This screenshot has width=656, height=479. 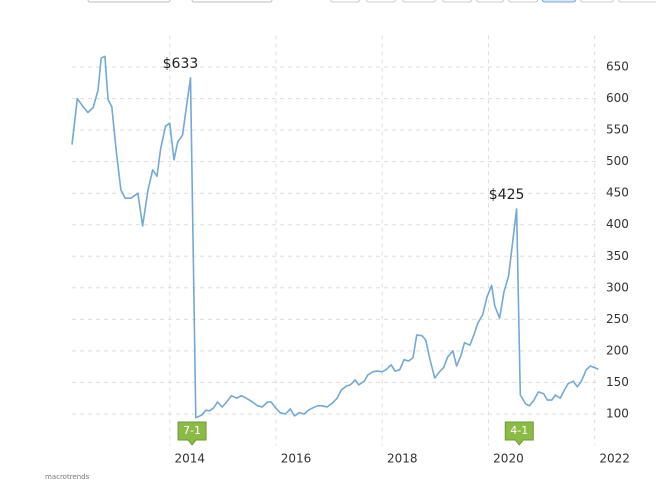 I want to click on split-label: 4-1, so click(x=519, y=430).